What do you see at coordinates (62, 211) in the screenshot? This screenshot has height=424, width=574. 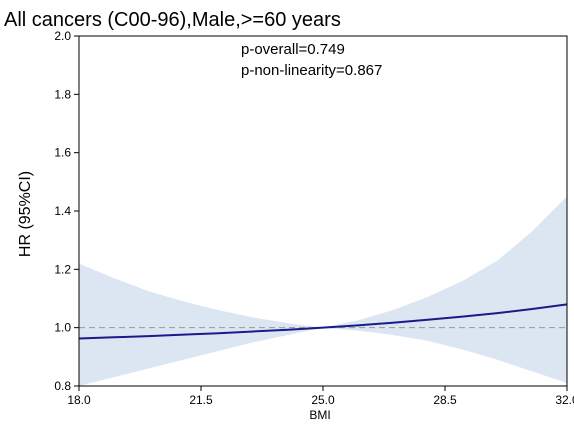 I see `y-tick-label: 1.4` at bounding box center [62, 211].